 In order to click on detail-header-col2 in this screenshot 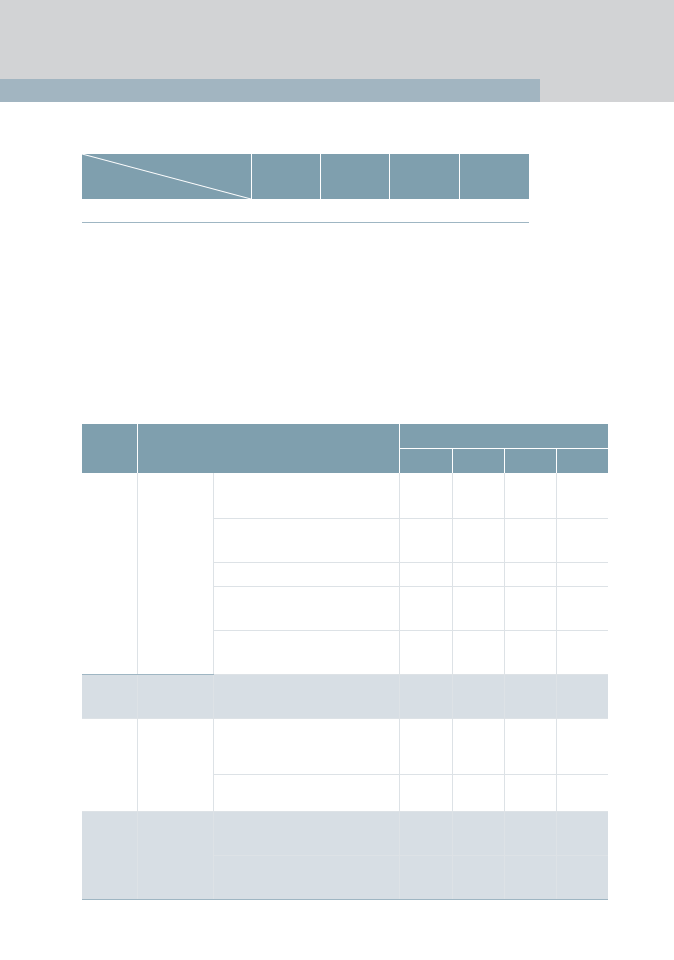, I will do `click(267, 448)`.